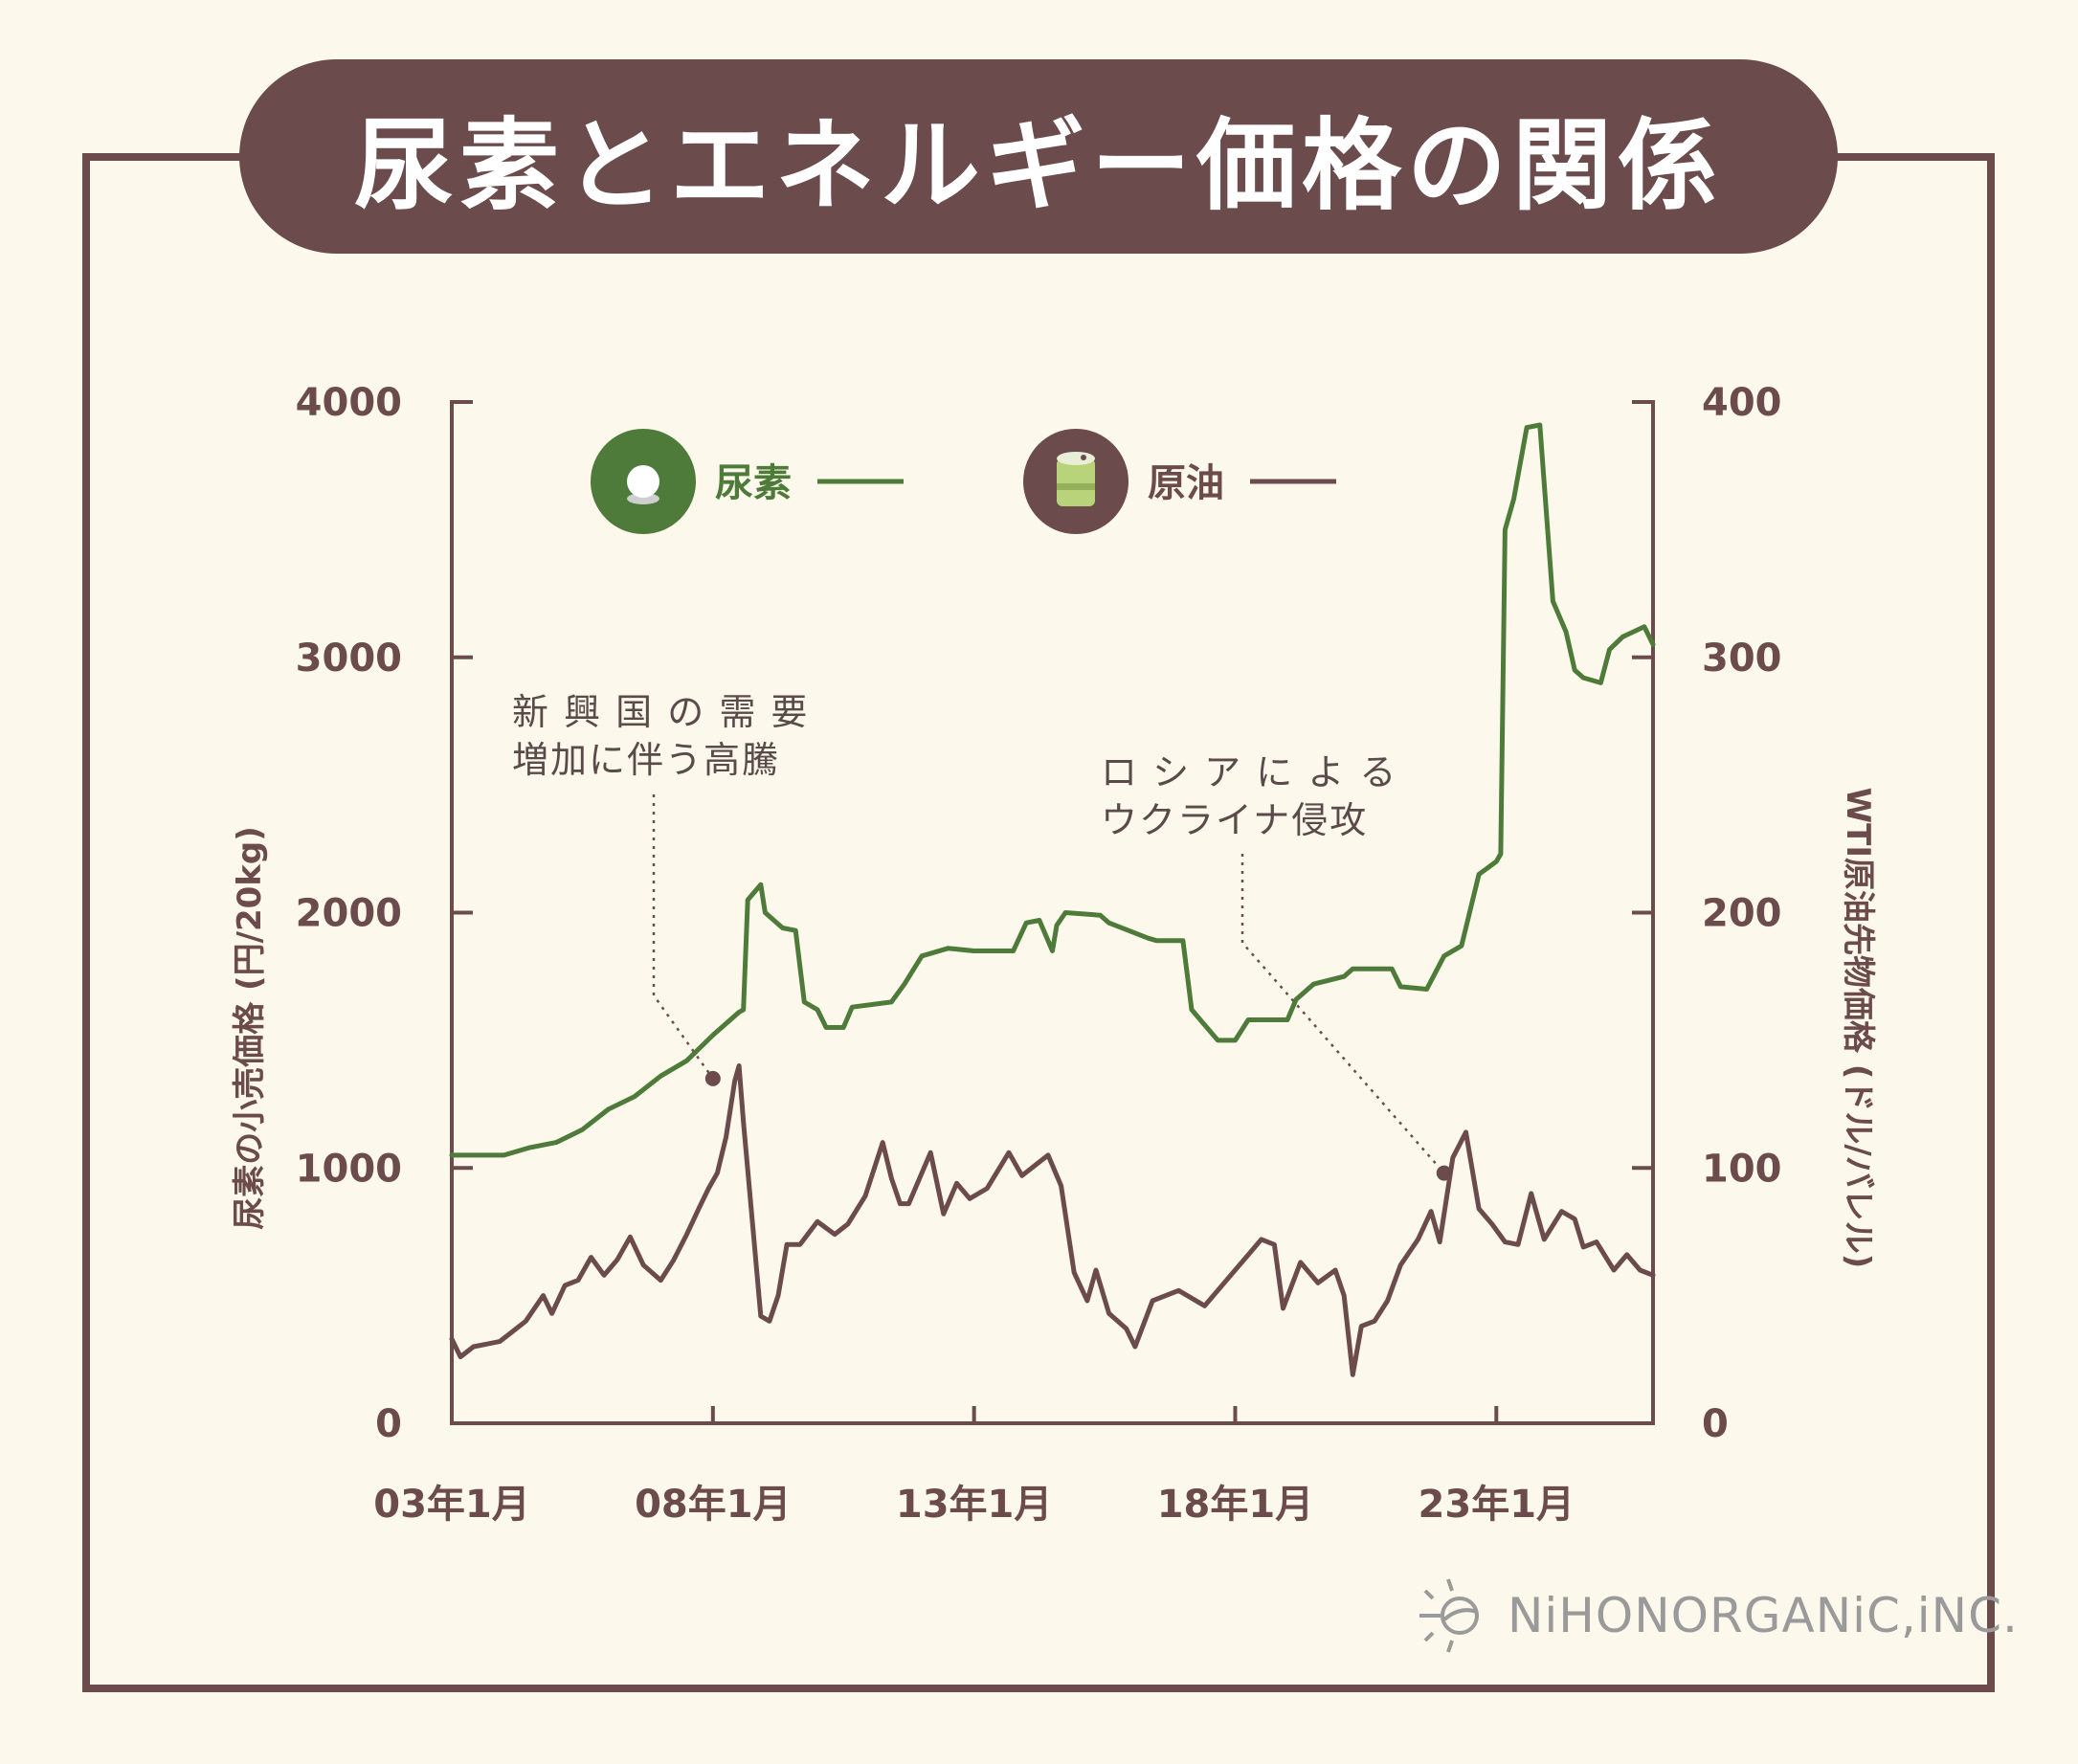 The width and height of the screenshot is (2078, 1764). What do you see at coordinates (1763, 1615) in the screenshot?
I see `logo-text: NiHONORGANiC,iNC.` at bounding box center [1763, 1615].